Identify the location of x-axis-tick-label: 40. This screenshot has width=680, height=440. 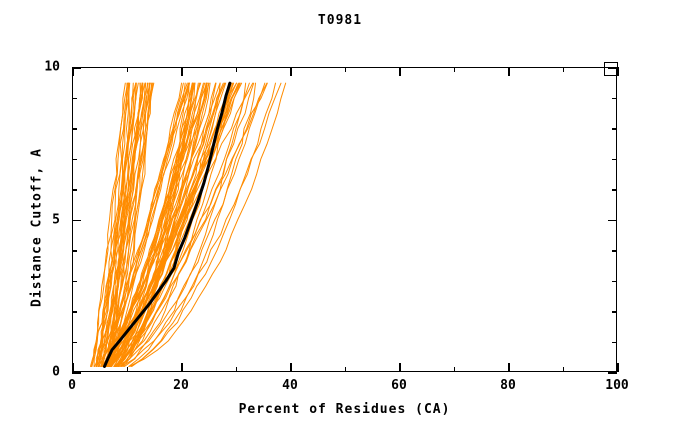
(290, 385).